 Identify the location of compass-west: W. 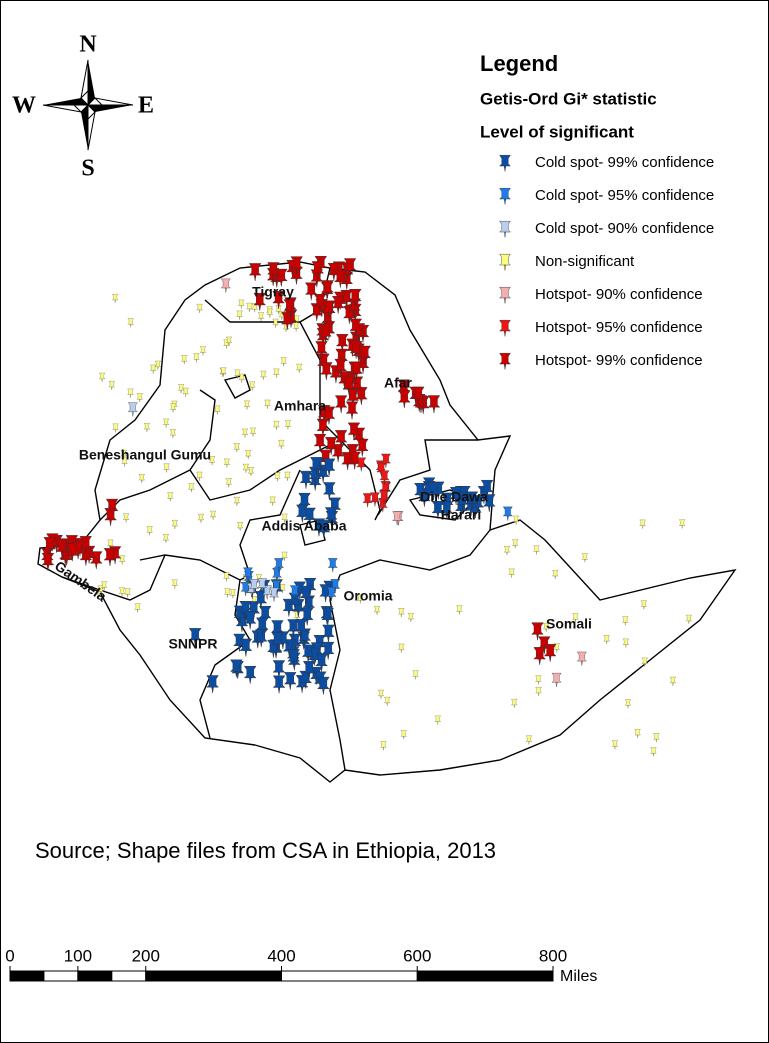
(24, 106).